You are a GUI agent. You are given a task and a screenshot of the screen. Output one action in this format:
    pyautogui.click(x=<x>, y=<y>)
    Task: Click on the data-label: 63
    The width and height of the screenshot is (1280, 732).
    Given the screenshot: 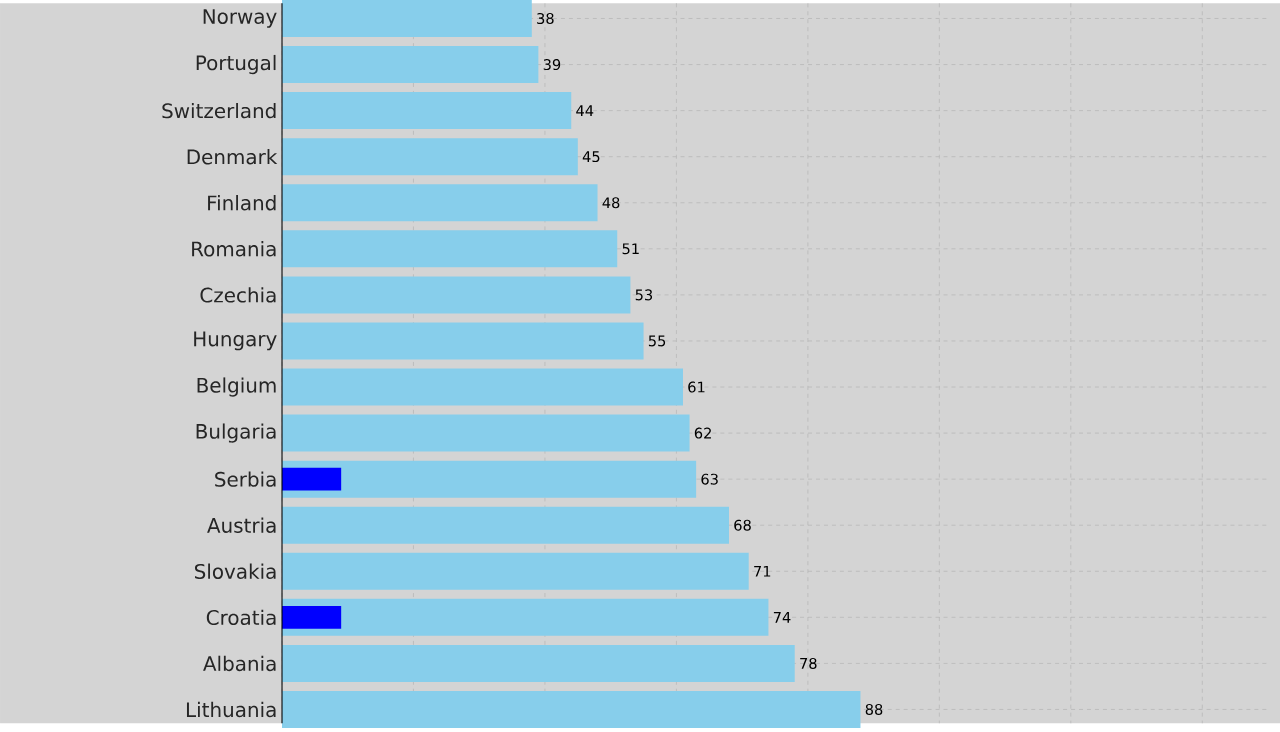 What is the action you would take?
    pyautogui.click(x=709, y=479)
    